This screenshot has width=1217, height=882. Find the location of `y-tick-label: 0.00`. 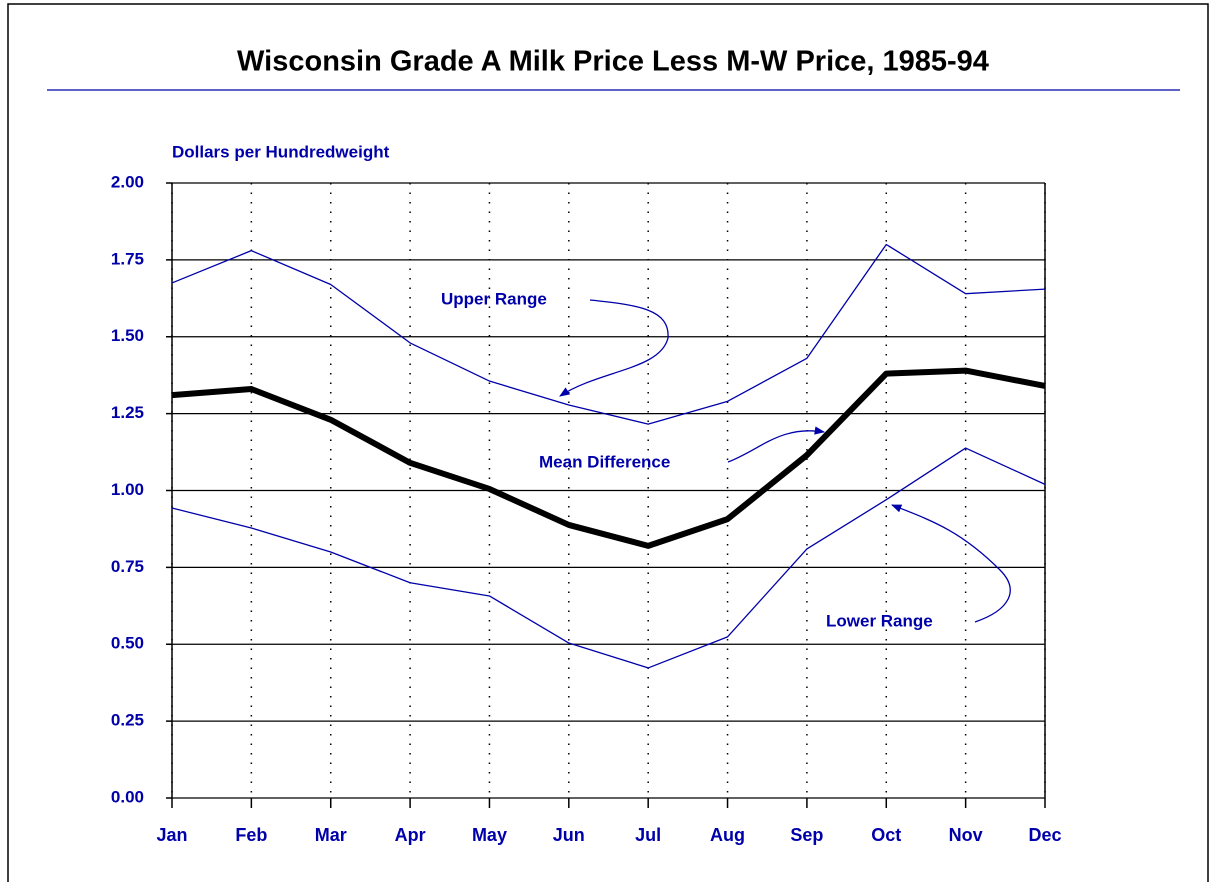

y-tick-label: 0.00 is located at coordinates (127, 796).